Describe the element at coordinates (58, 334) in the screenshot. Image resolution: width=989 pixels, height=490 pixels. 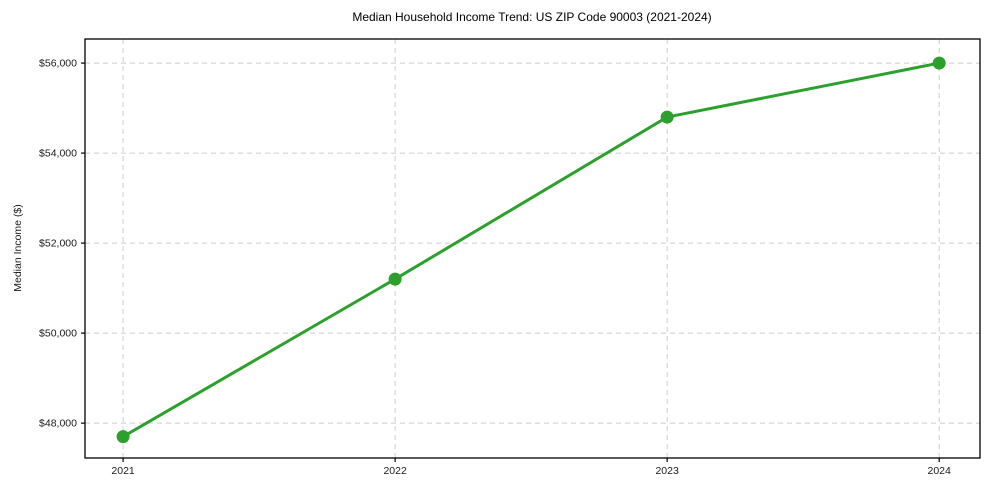
I see `y-tick-label: $50,000` at that location.